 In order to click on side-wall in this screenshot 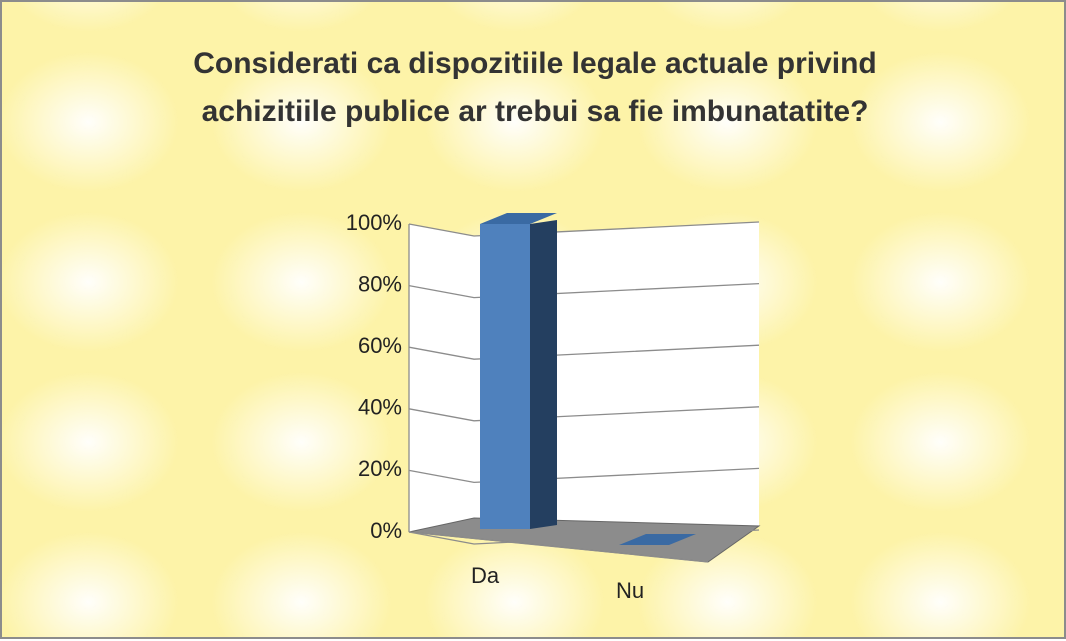, I will do `click(441, 378)`.